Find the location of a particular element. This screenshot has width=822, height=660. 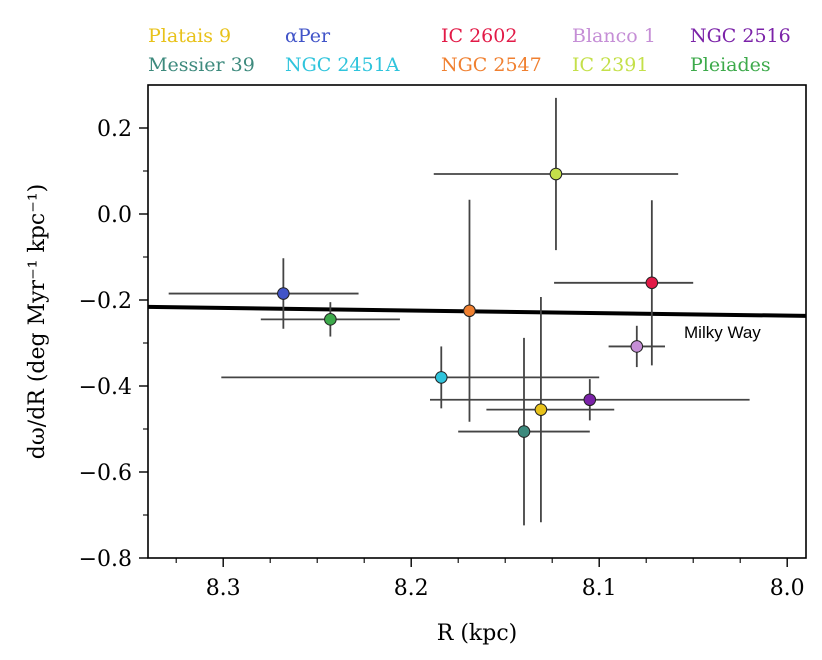

y-tick-label: −0.6 is located at coordinates (105, 473).